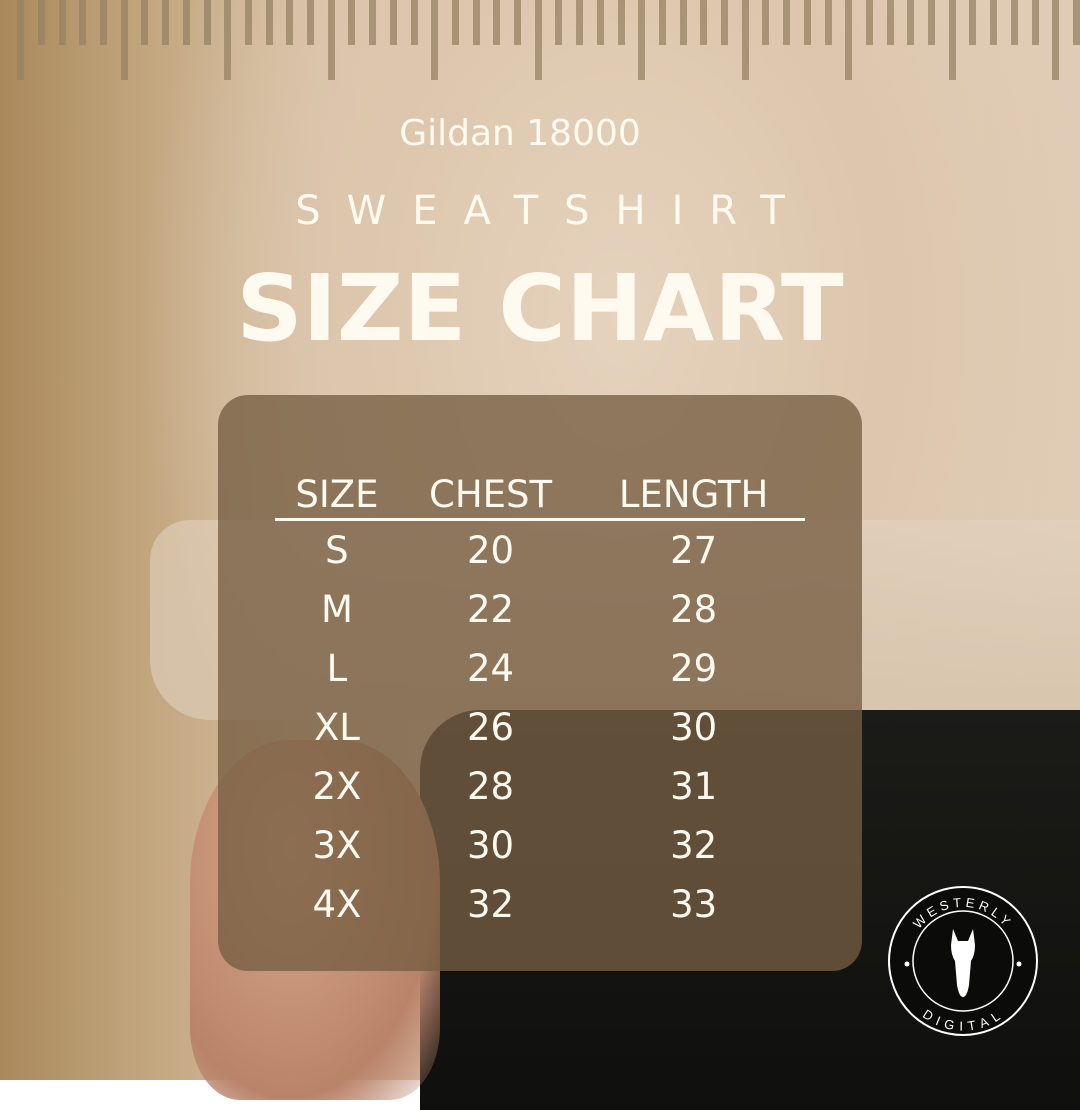 This screenshot has height=1110, width=1080. Describe the element at coordinates (540, 727) in the screenshot. I see `table-row: XL 26 30` at that location.